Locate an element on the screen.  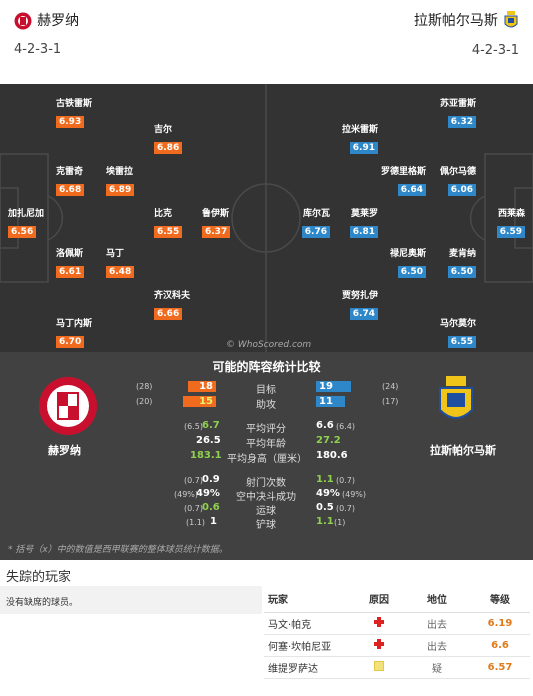
home-avg-height: 183.1 is located at coordinates (206, 455).